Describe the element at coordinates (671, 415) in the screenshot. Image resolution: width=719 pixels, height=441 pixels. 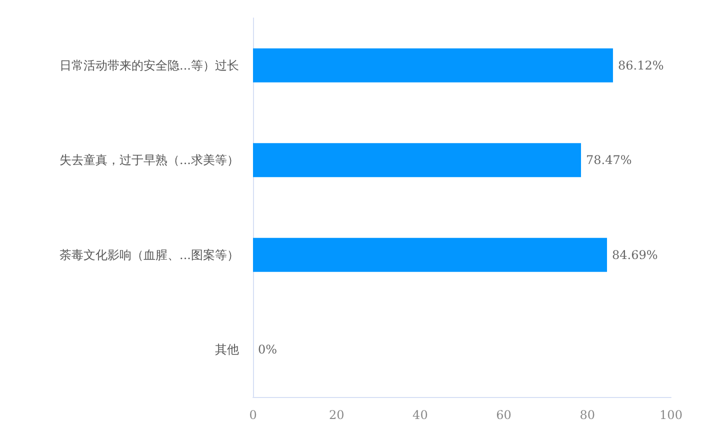
I see `x-tick-label: 100` at that location.